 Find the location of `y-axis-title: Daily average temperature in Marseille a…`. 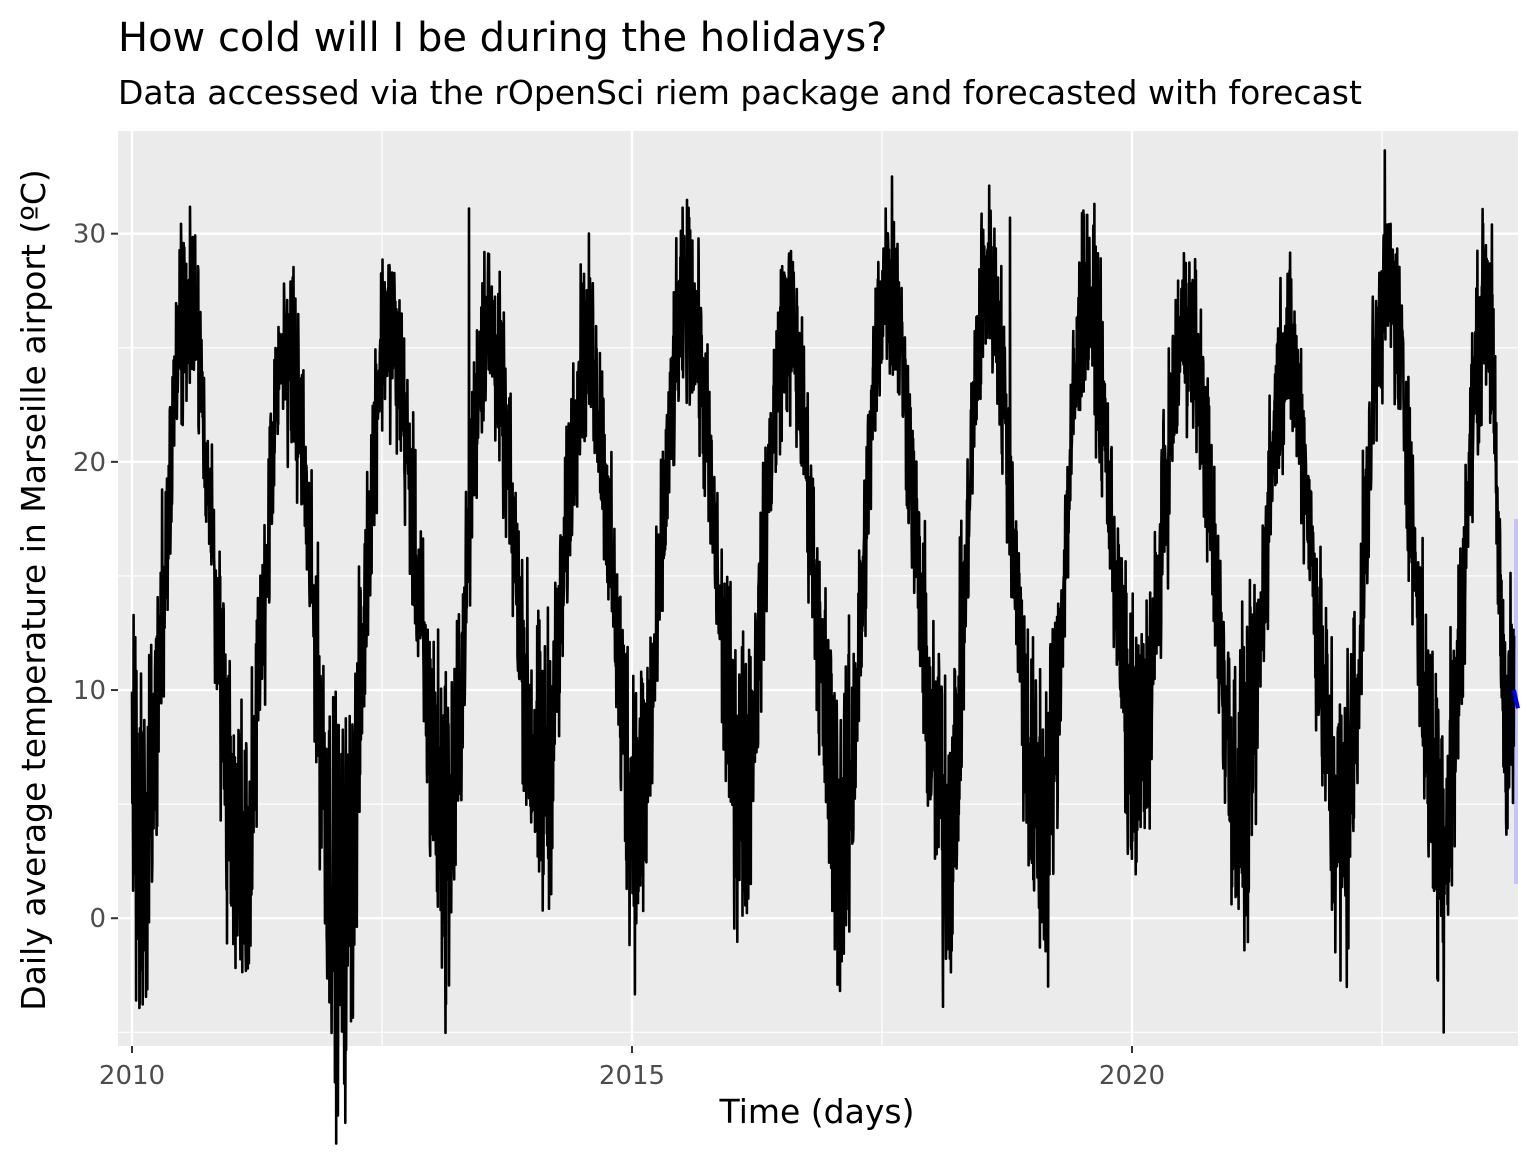

y-axis-title: Daily average temperature in Marseille a… is located at coordinates (33, 590).